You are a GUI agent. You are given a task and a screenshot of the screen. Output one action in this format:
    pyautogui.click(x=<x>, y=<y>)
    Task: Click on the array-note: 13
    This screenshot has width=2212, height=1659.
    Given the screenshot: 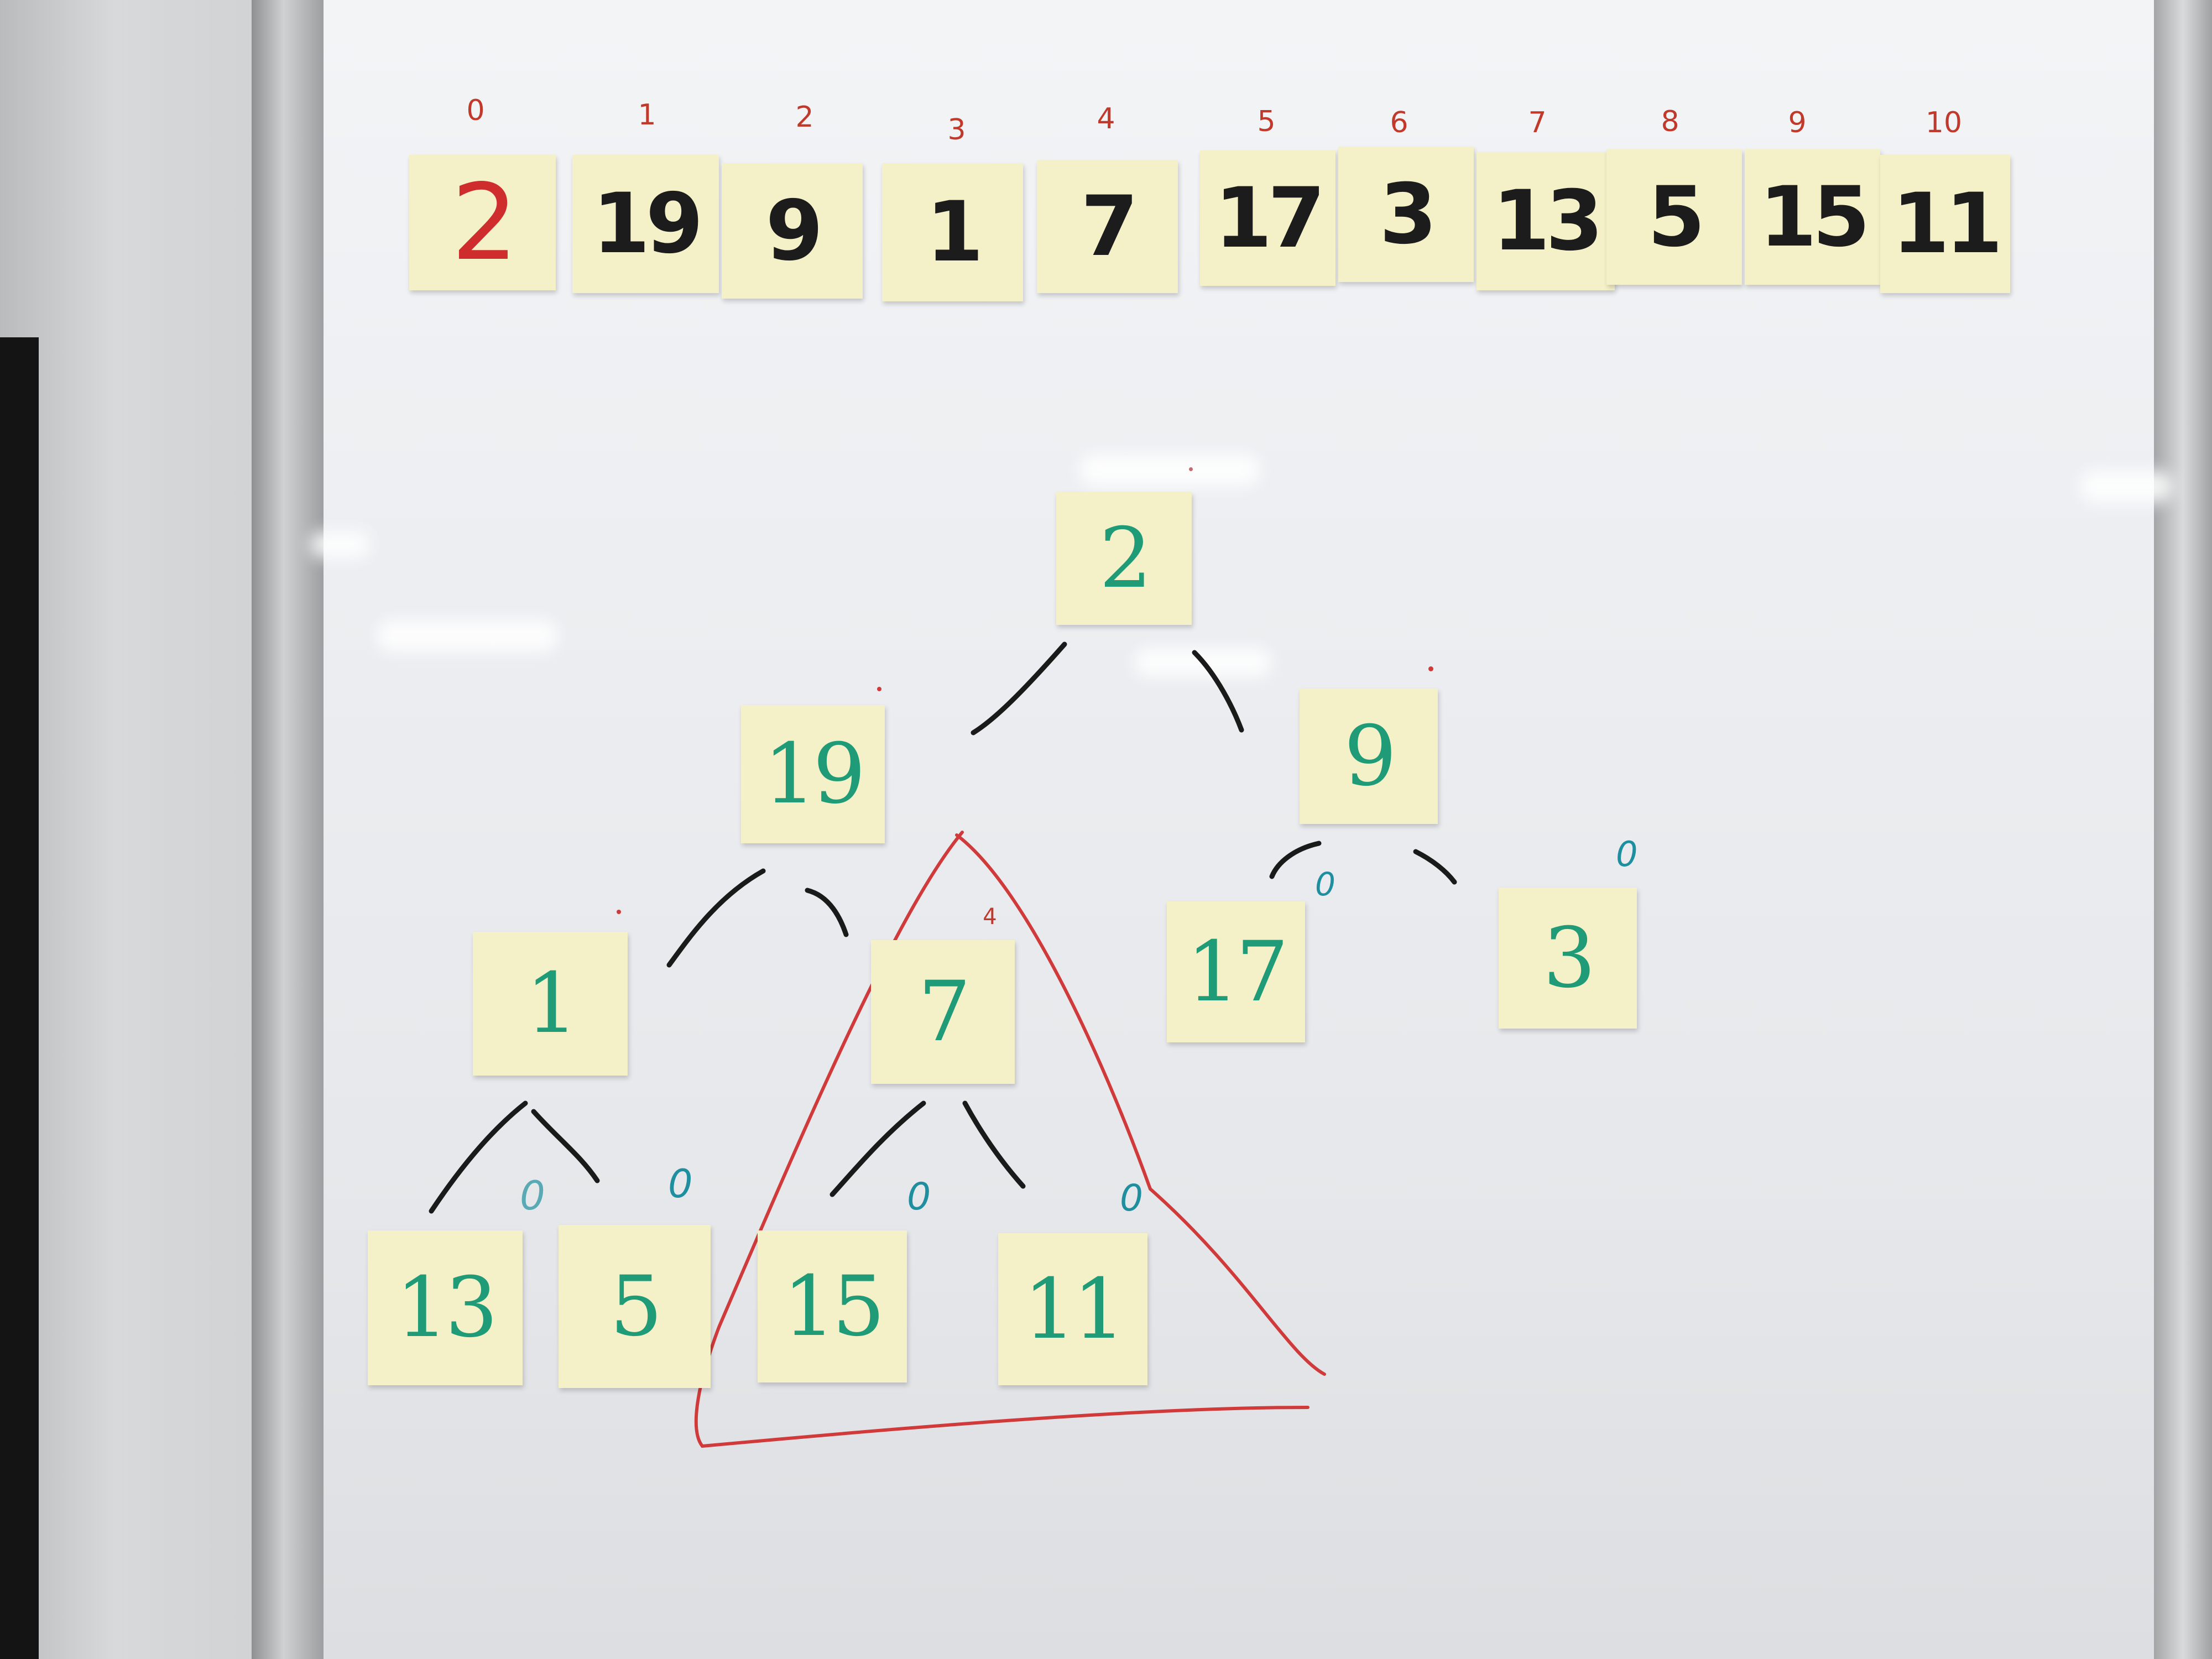 What is the action you would take?
    pyautogui.click(x=1546, y=221)
    